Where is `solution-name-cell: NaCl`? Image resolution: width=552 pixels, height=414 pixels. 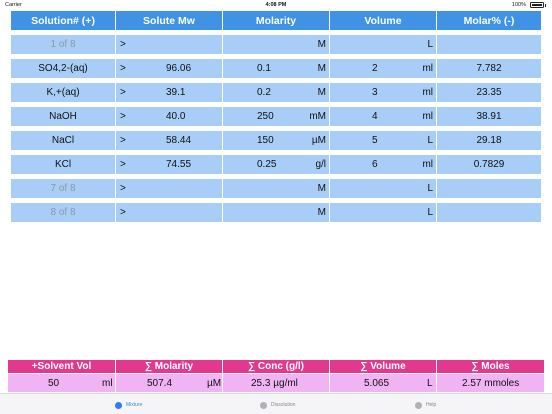
solution-name-cell: NaCl is located at coordinates (63, 140).